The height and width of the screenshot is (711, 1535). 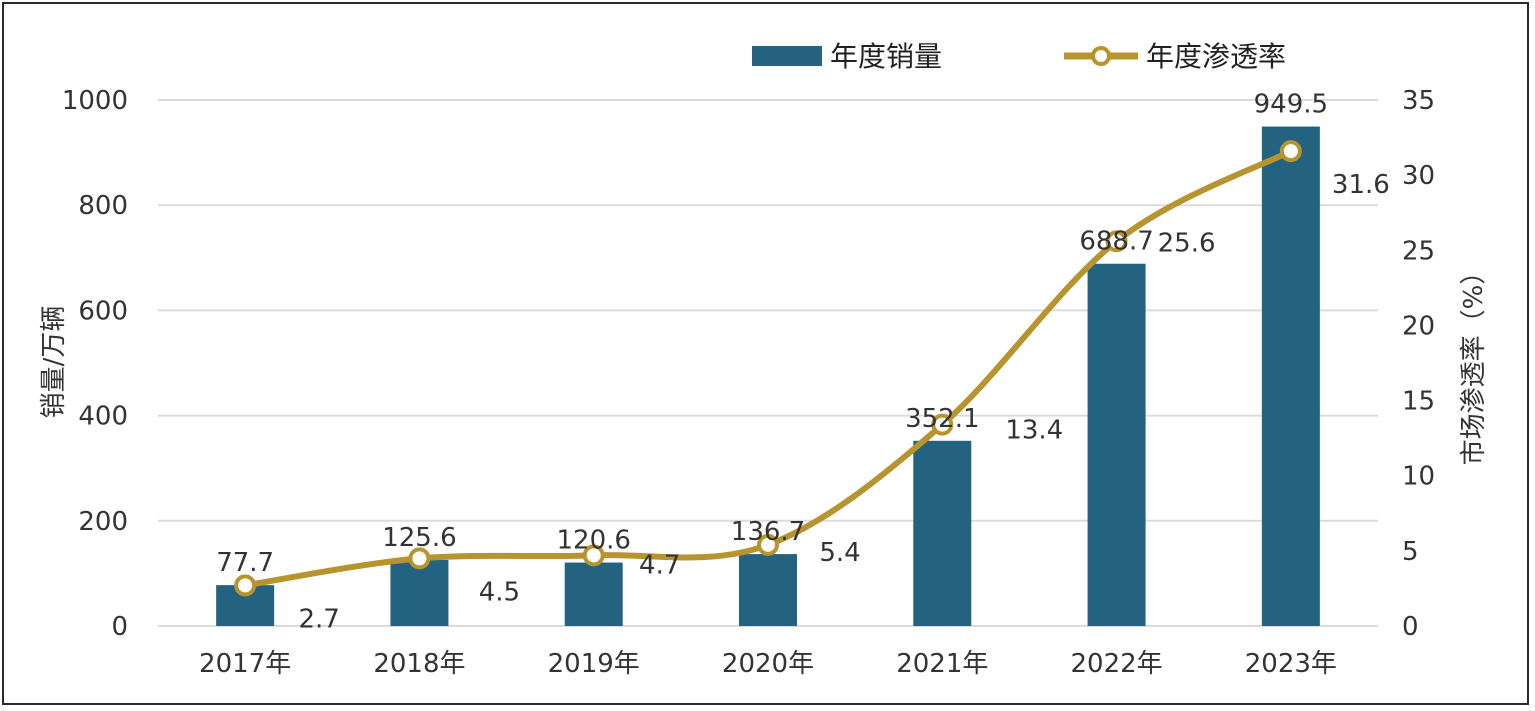 I want to click on legend: 年度销量 年度渗透率, so click(x=1019, y=56).